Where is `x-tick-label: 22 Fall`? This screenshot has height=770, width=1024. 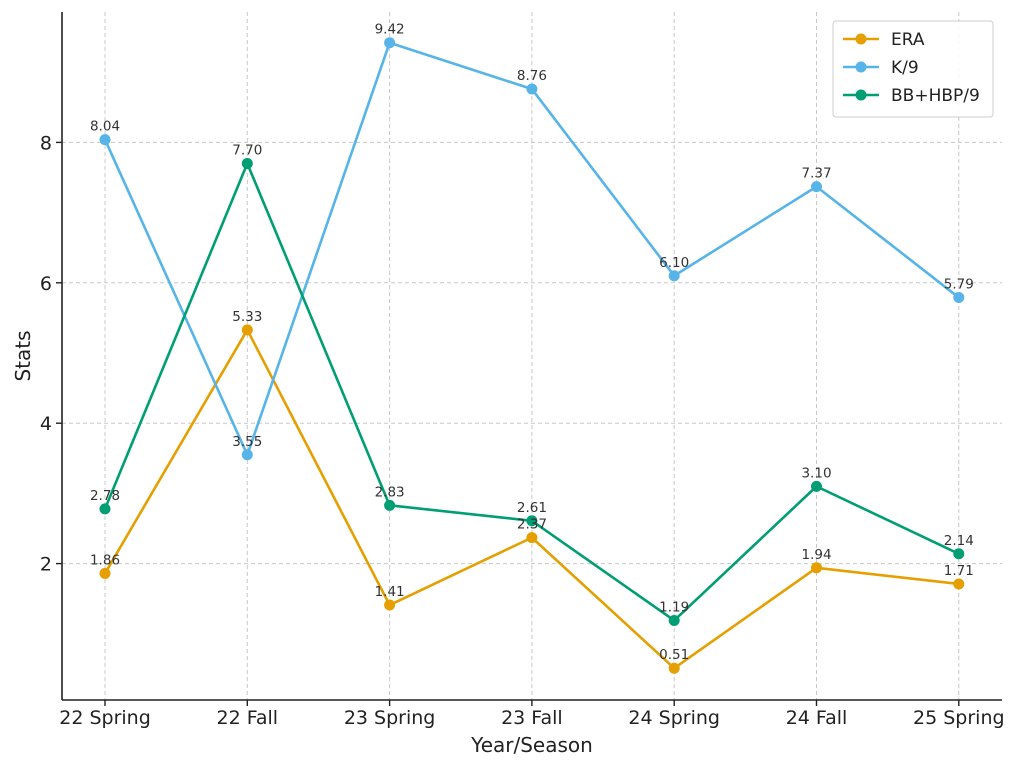
x-tick-label: 22 Fall is located at coordinates (247, 718).